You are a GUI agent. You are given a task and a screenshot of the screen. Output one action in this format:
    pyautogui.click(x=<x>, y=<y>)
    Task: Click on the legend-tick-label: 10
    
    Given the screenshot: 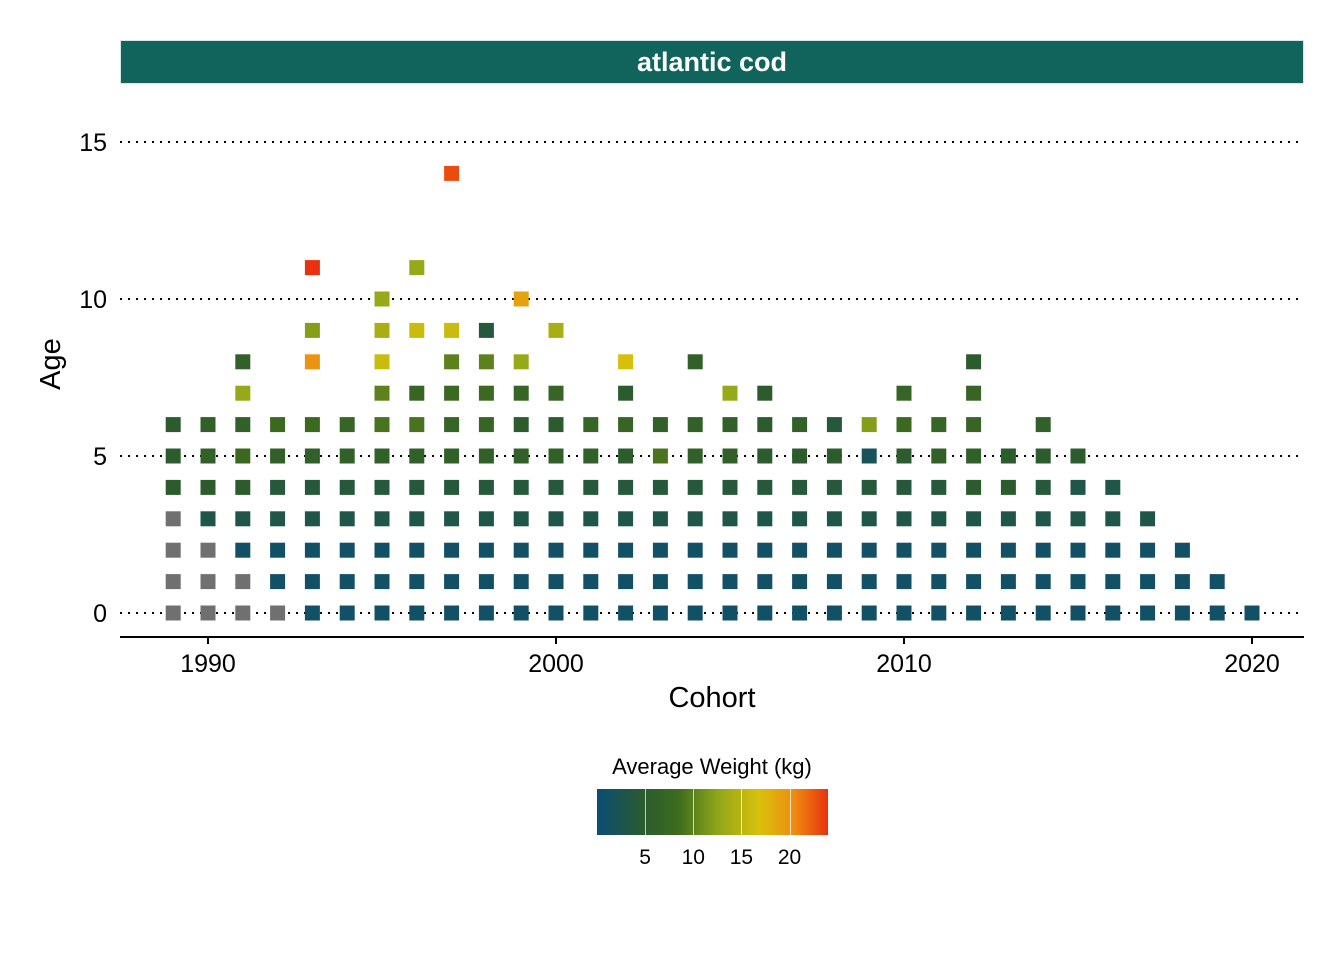 What is the action you would take?
    pyautogui.click(x=693, y=857)
    